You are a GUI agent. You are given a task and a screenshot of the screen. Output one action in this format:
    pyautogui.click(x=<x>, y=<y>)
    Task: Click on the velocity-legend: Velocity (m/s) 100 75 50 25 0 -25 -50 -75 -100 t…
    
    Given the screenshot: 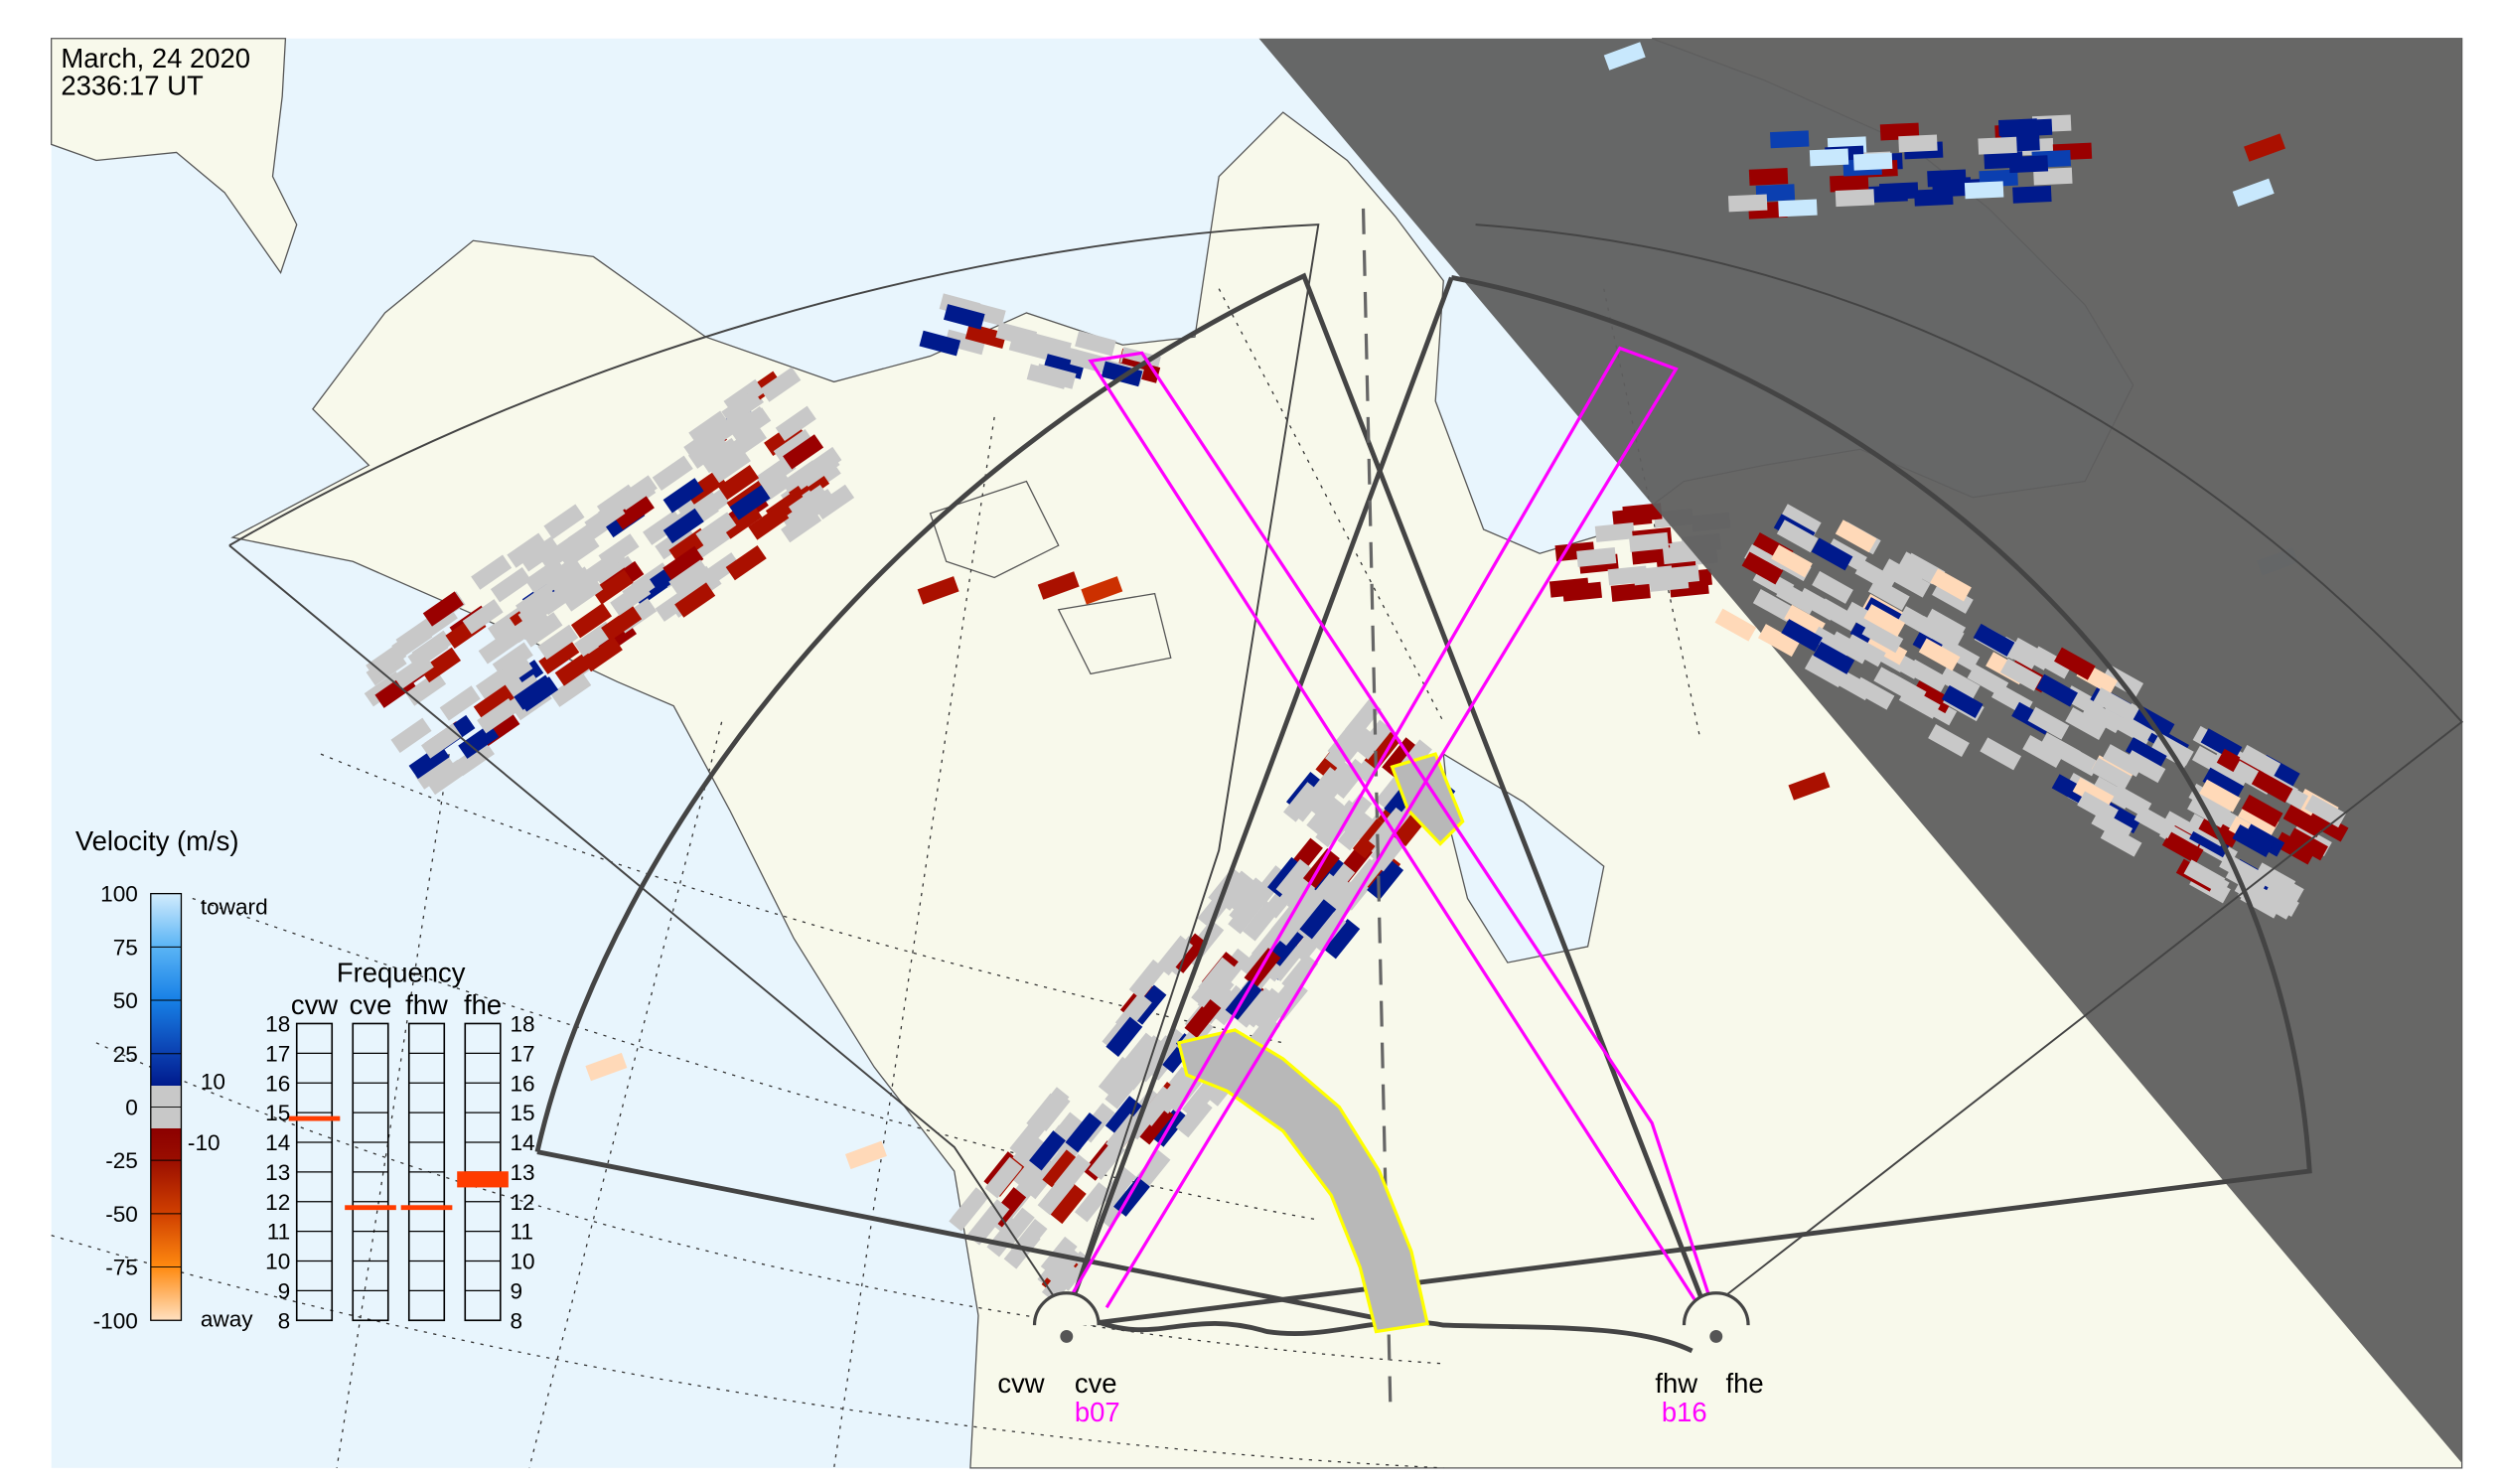 What is the action you would take?
    pyautogui.click(x=171, y=1079)
    